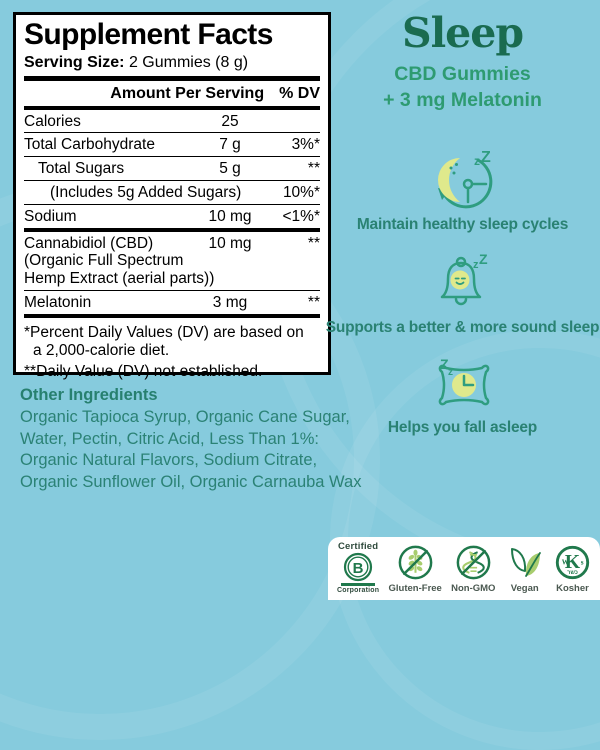 The image size is (600, 750). What do you see at coordinates (172, 169) in the screenshot?
I see `nutrition-row-total-sugars: Total Sugars 5 g **` at bounding box center [172, 169].